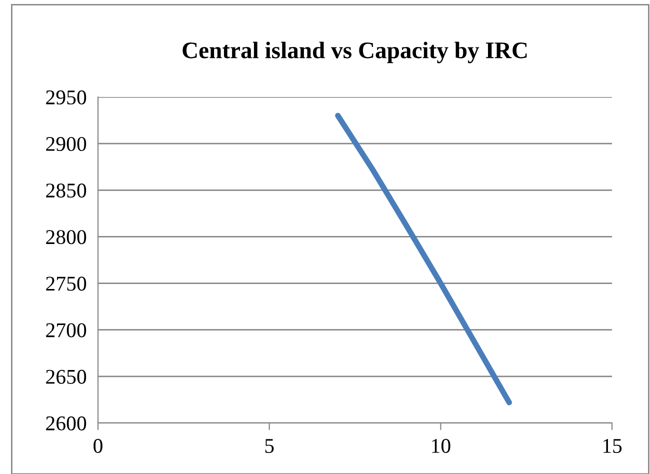 This screenshot has width=650, height=474. Describe the element at coordinates (66, 191) in the screenshot. I see `y-tick-label: 2850` at that location.